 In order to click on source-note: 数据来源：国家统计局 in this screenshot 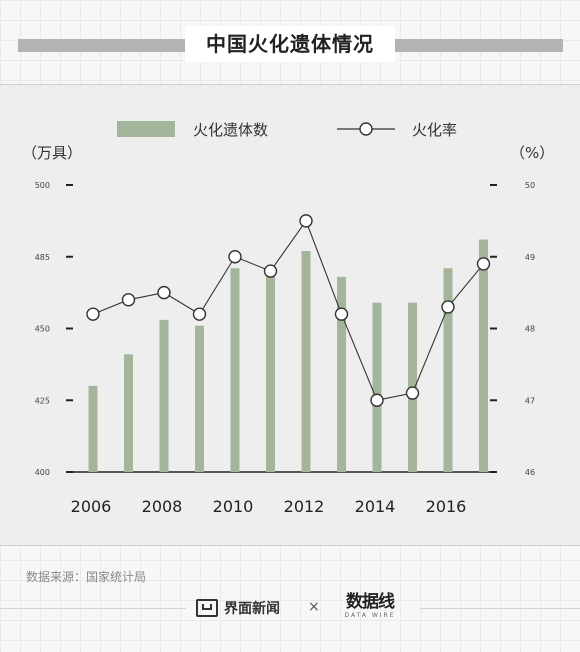, I will do `click(86, 577)`.